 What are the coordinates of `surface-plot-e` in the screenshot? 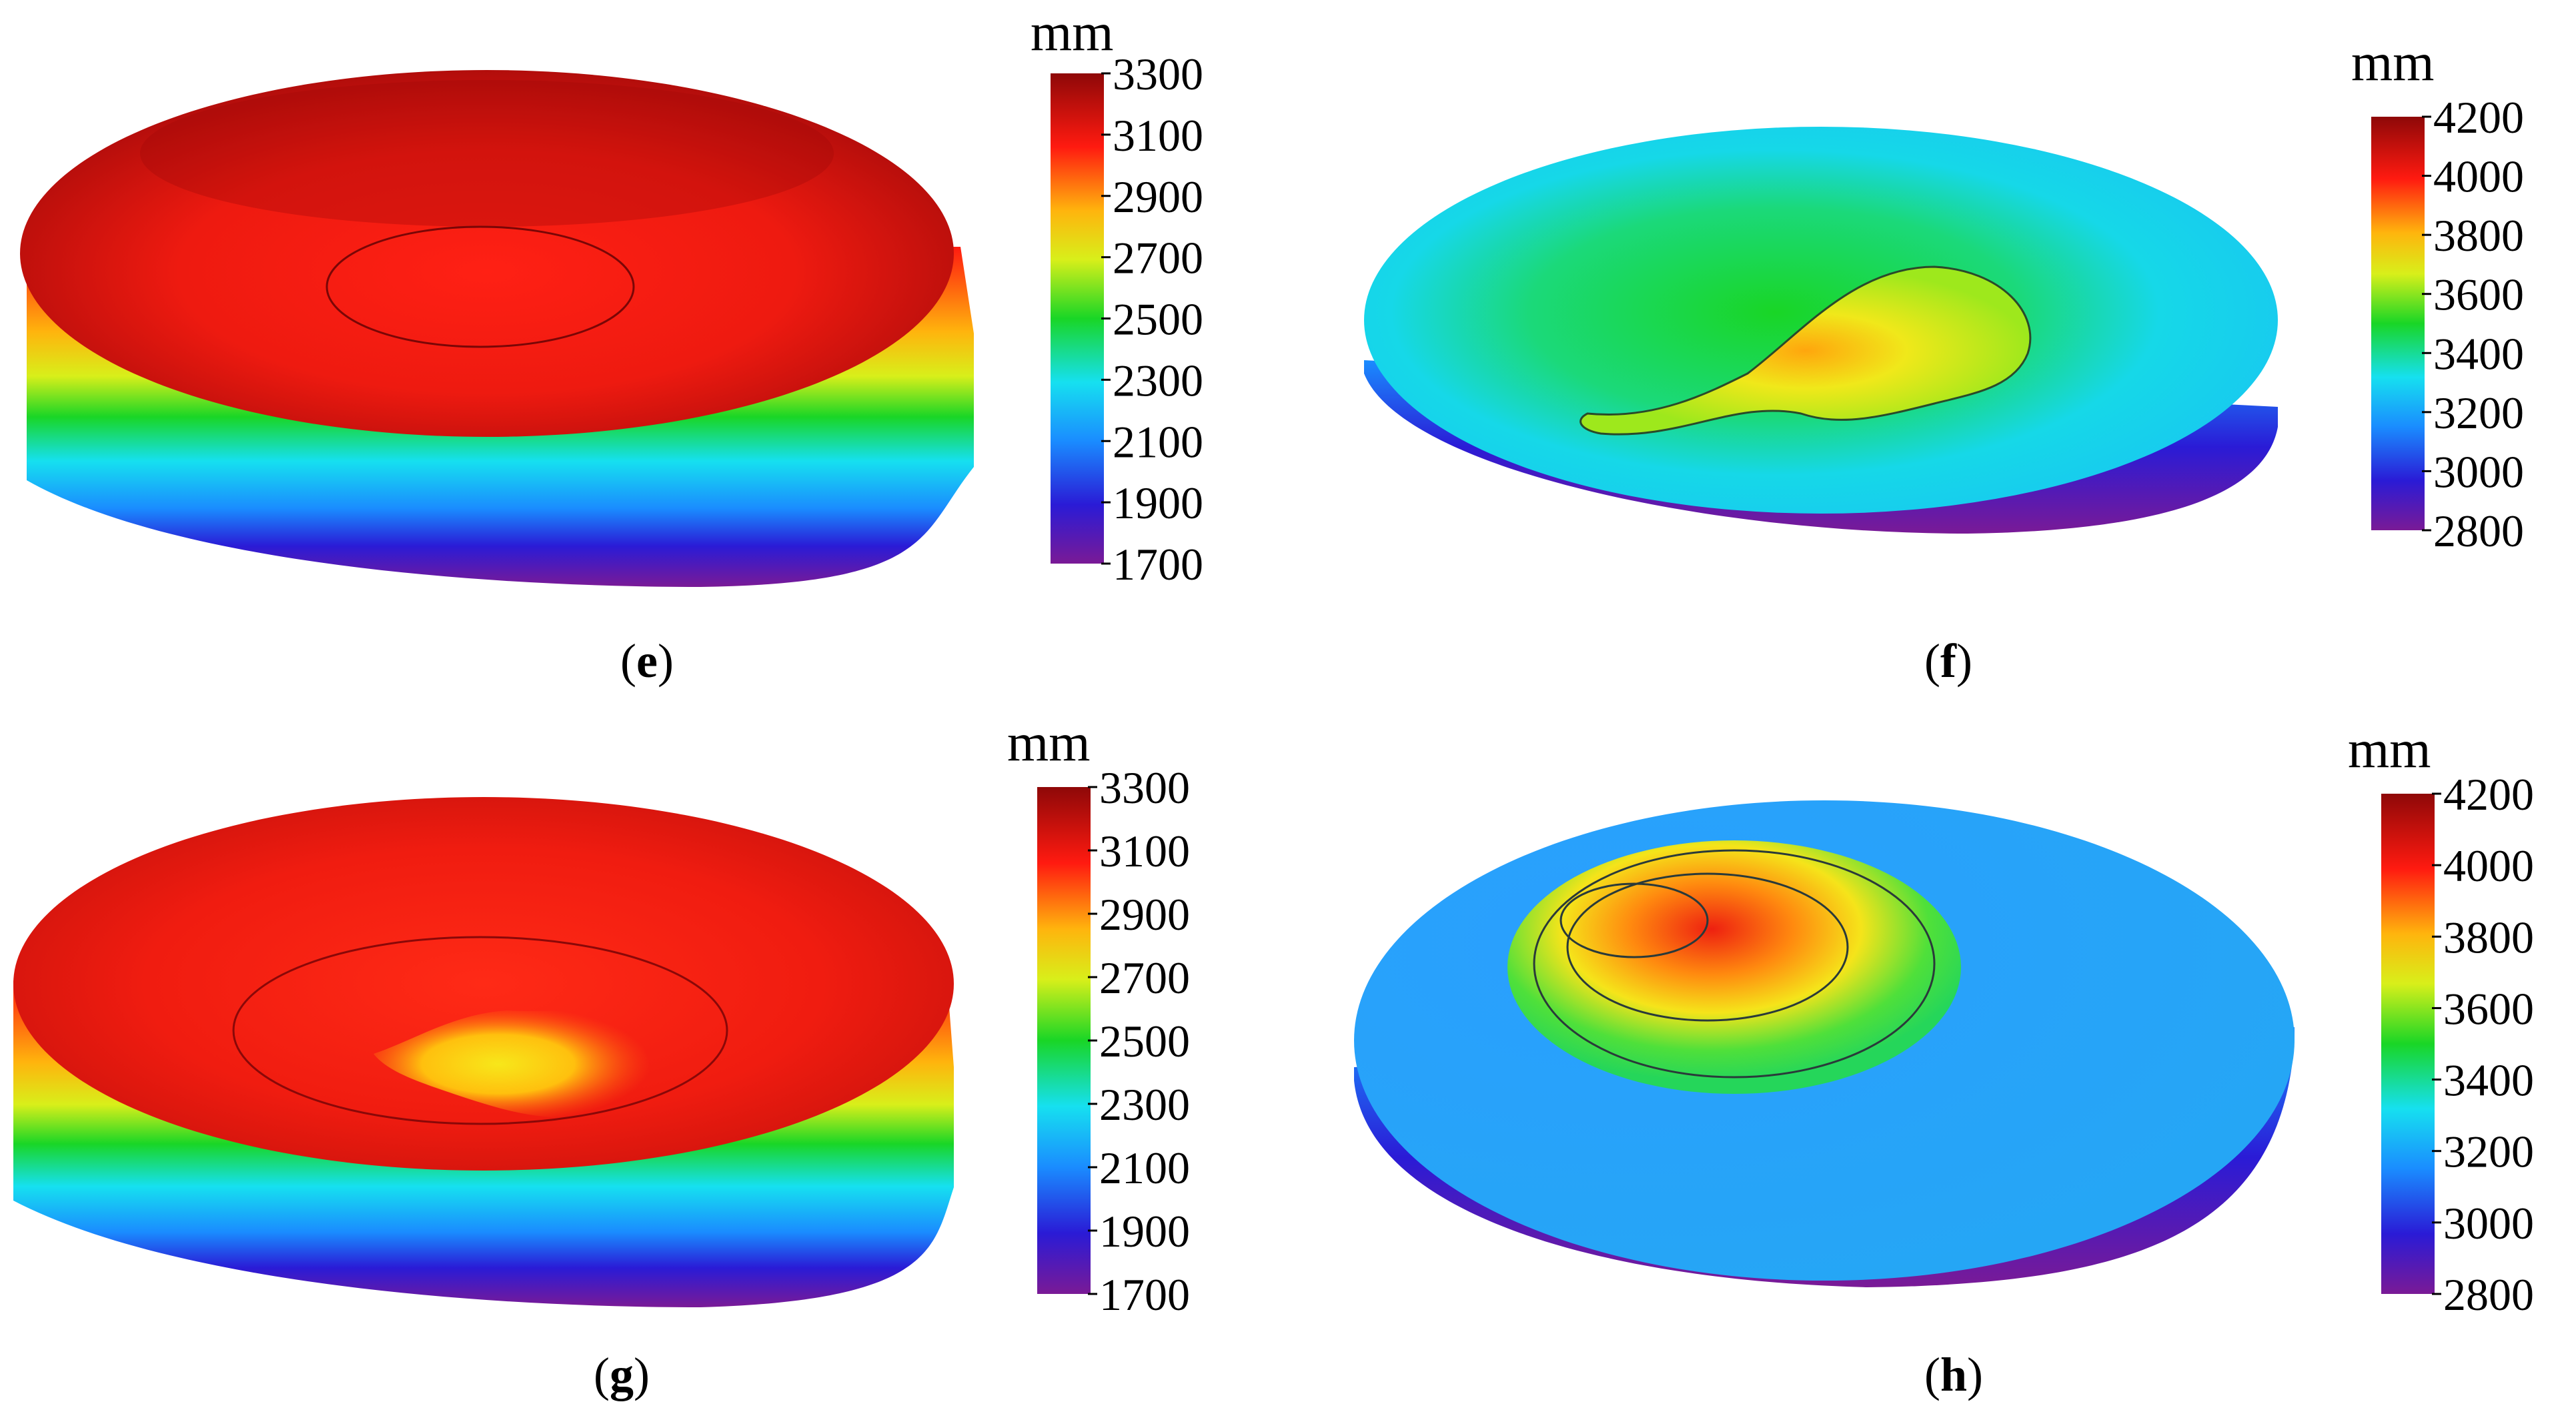 It's located at (497, 328).